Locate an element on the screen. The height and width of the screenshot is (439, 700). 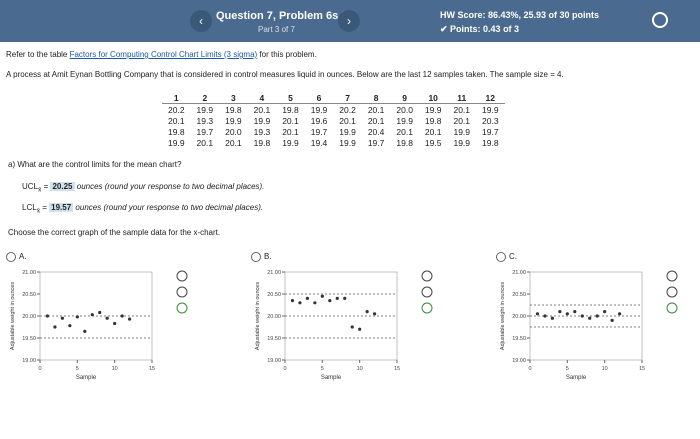
table-cell: 20.4 is located at coordinates (376, 131).